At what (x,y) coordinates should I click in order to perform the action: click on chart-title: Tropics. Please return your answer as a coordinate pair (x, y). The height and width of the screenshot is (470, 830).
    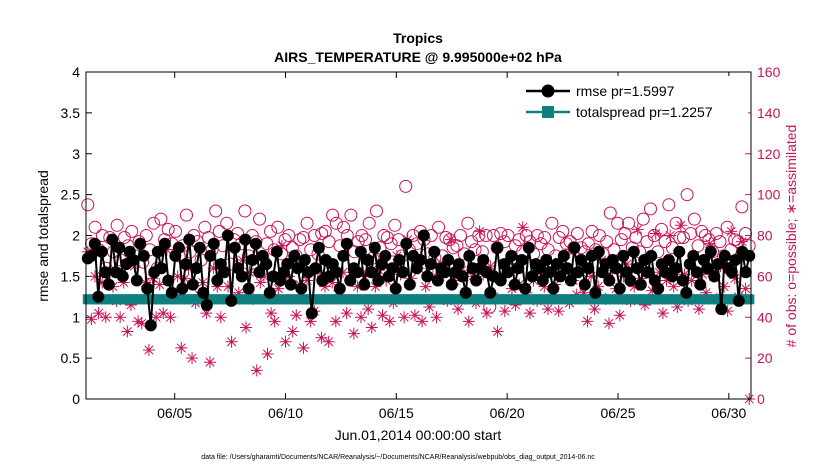
    Looking at the image, I should click on (418, 38).